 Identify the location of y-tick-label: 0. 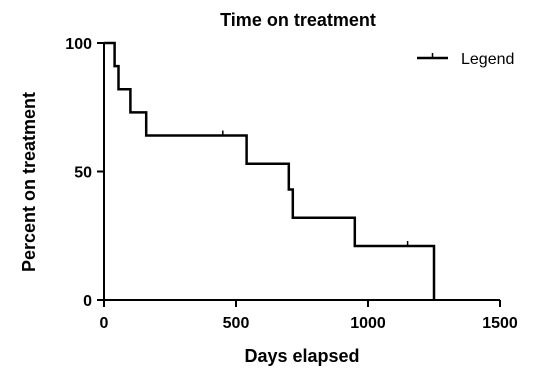
(87, 301).